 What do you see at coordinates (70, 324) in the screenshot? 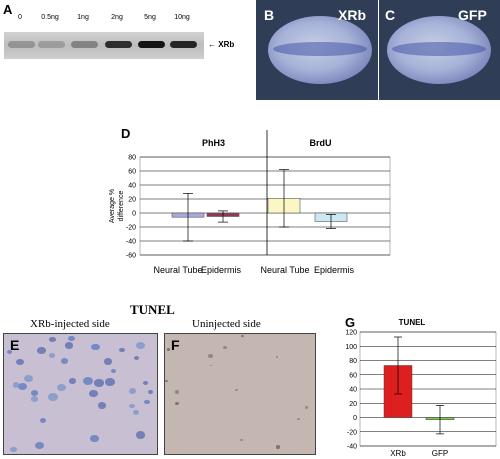
I see `panel-e-caption: XRb-injected side` at bounding box center [70, 324].